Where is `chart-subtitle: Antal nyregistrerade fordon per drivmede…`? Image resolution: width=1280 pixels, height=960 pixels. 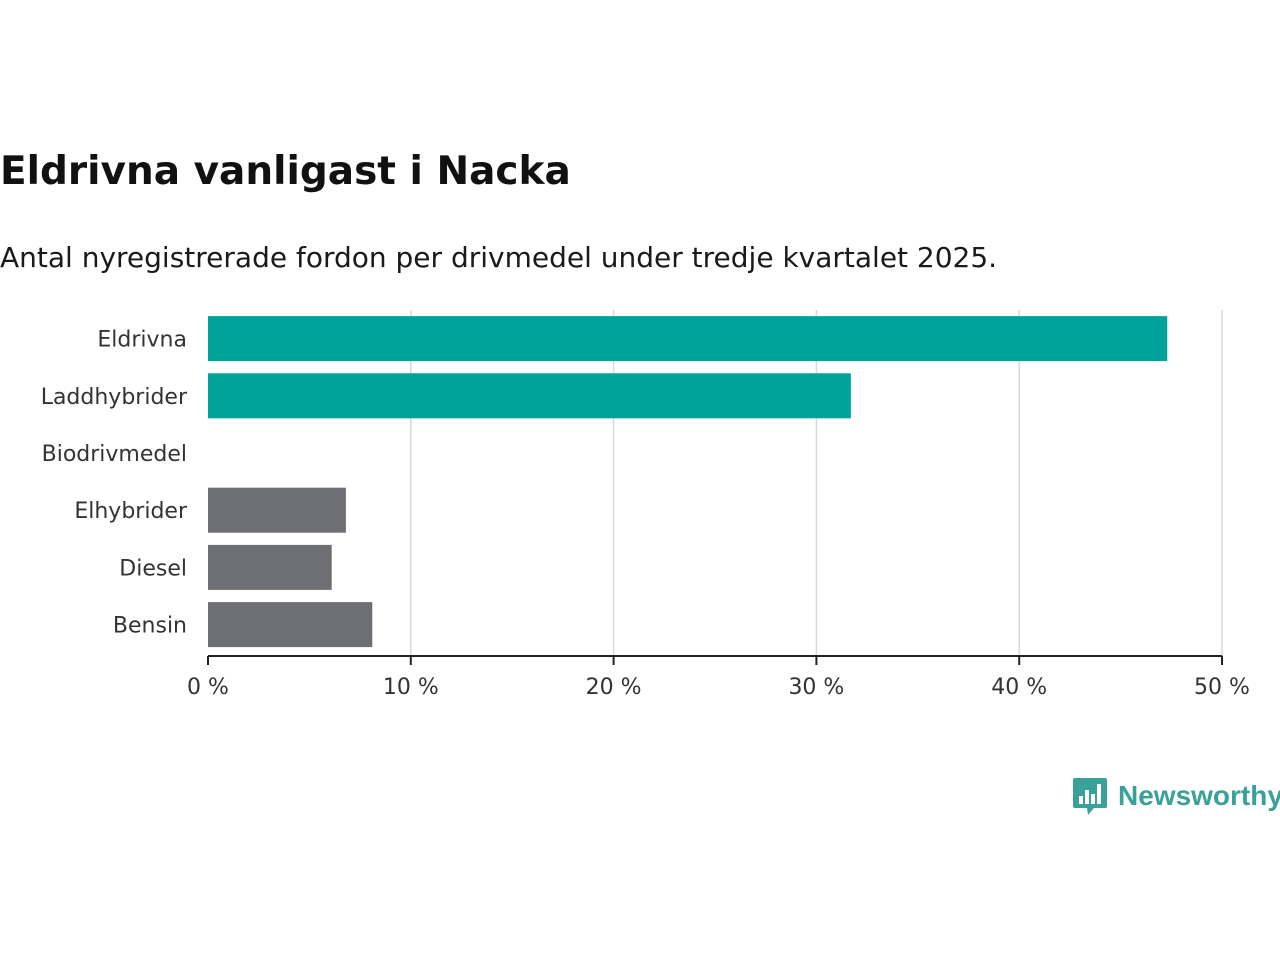 chart-subtitle: Antal nyregistrerade fordon per drivmede… is located at coordinates (499, 257).